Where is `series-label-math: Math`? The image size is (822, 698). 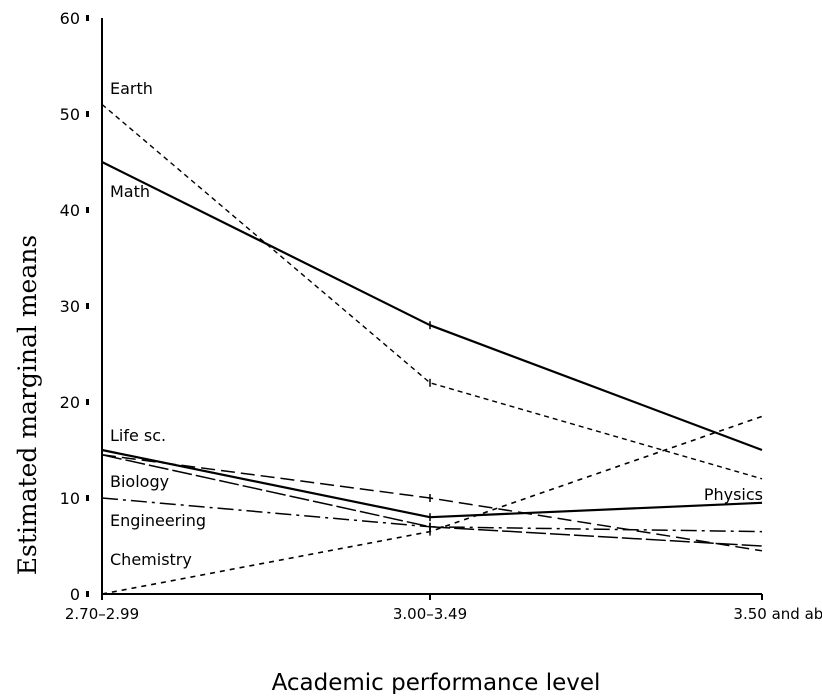 series-label-math: Math is located at coordinates (130, 191).